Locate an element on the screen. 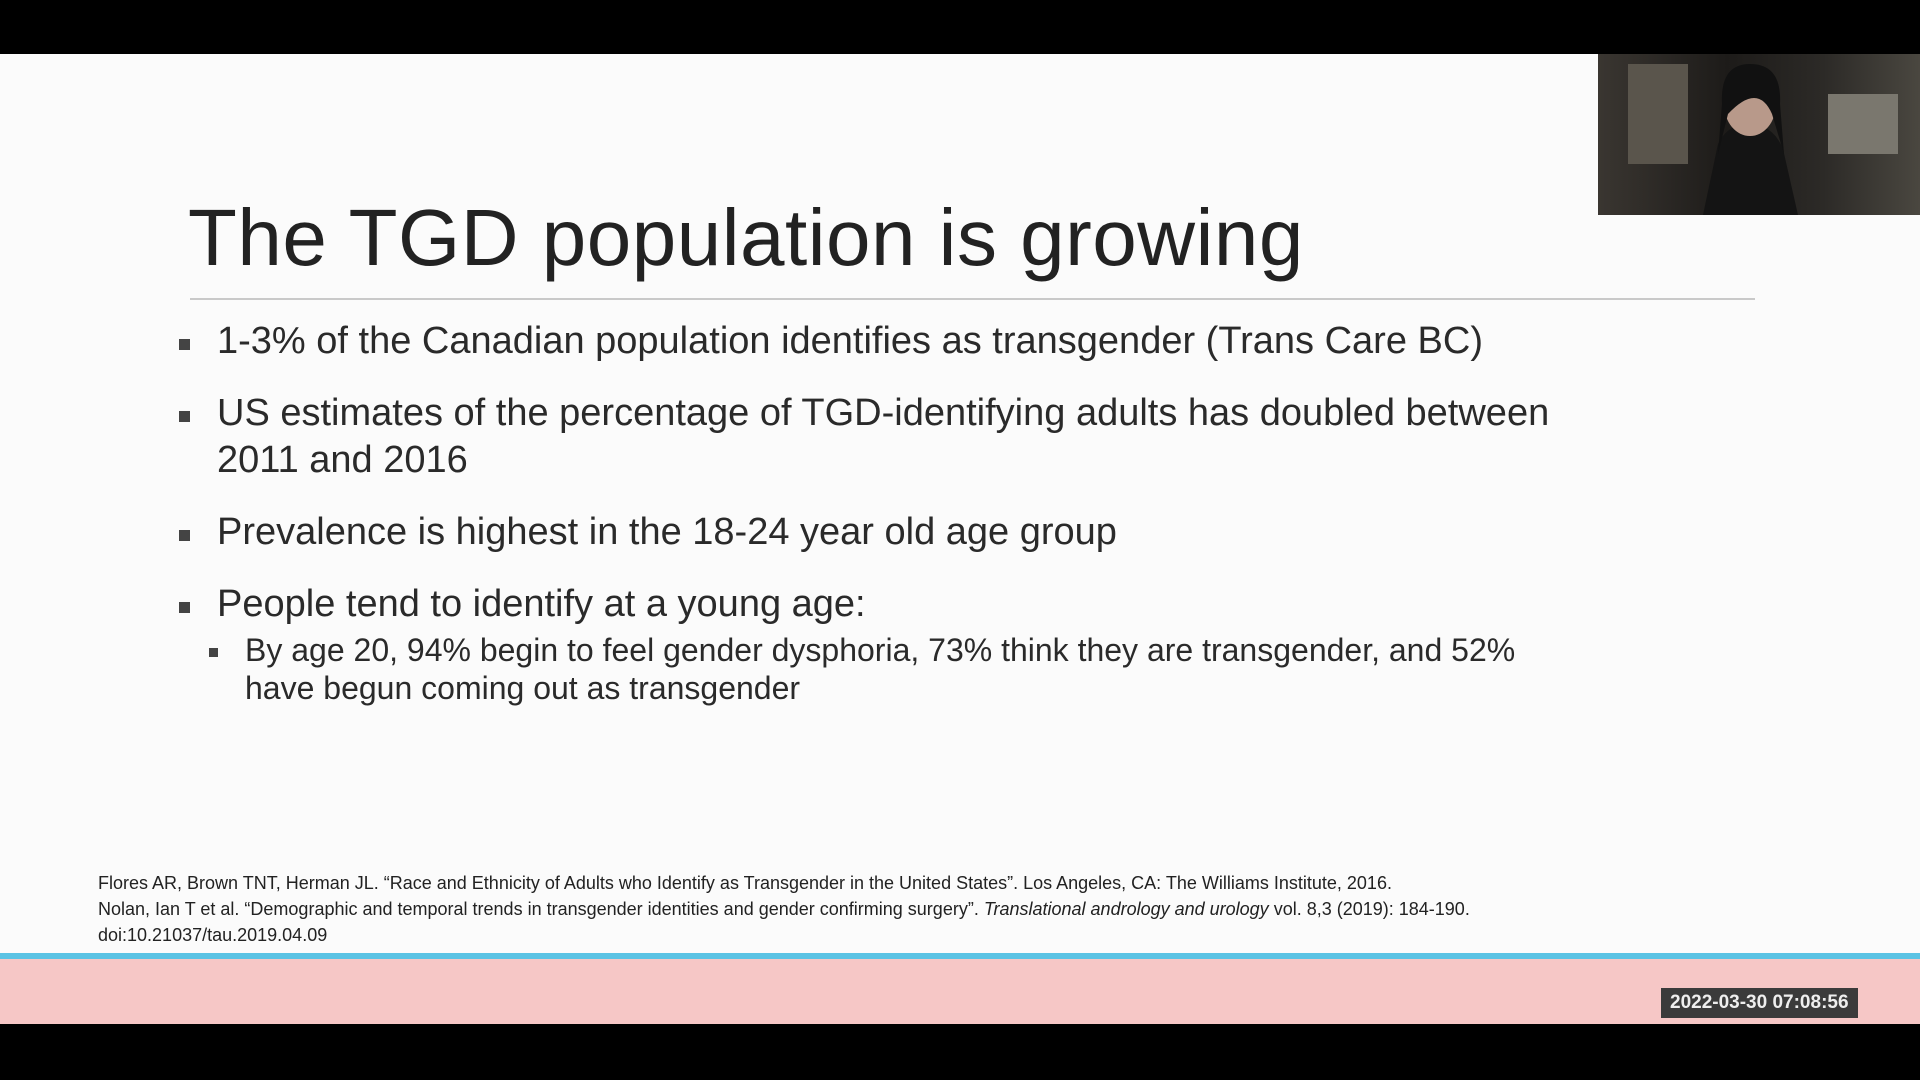  sub-bullet-marker is located at coordinates (213, 652).